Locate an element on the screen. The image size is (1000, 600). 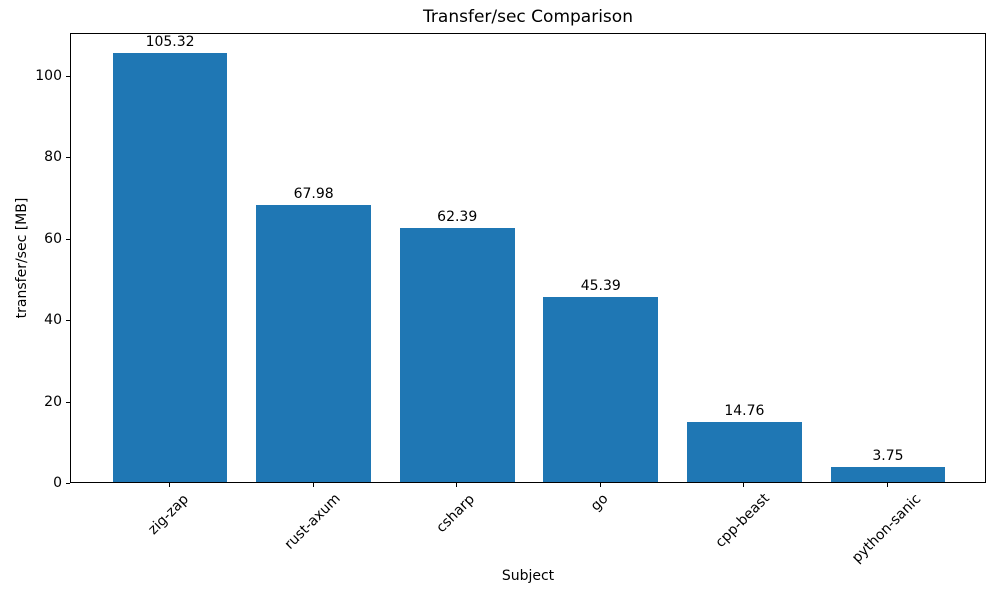
x-tick-label: python-sanic is located at coordinates (886, 528).